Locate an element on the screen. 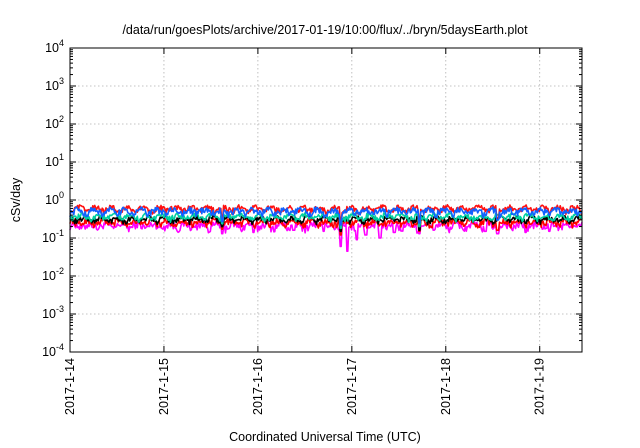  x-tick-label: 2017-1-16 is located at coordinates (258, 386).